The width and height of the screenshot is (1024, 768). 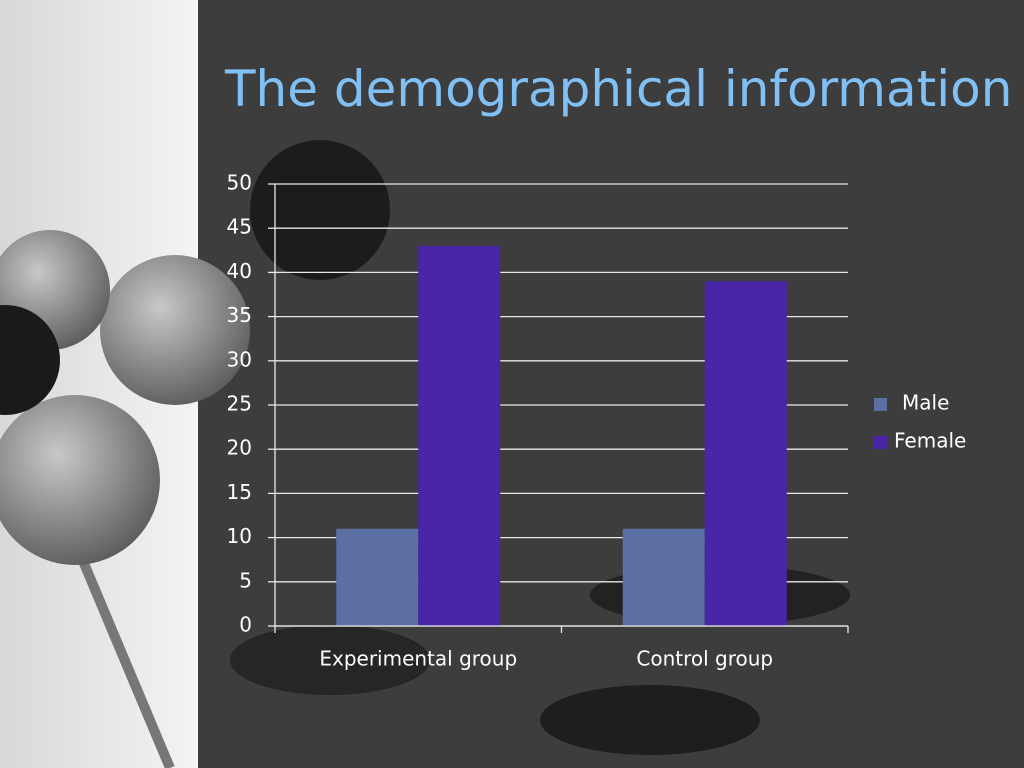 What do you see at coordinates (239, 227) in the screenshot?
I see `y-tick-label: 45` at bounding box center [239, 227].